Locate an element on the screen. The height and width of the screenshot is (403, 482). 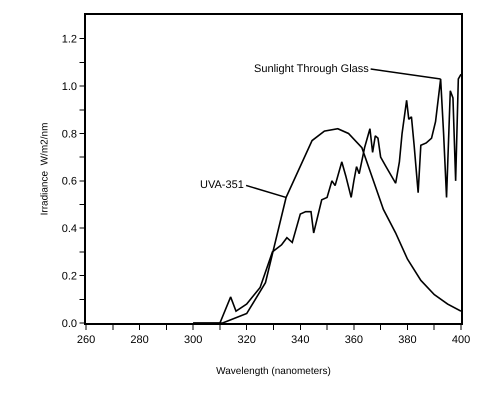
y-tick-label: 0.8 is located at coordinates (70, 134).